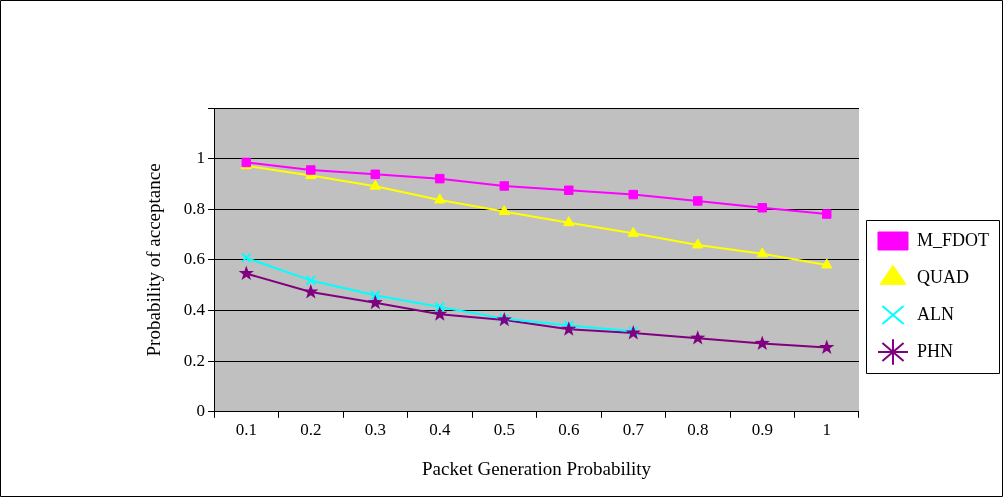  What do you see at coordinates (246, 430) in the screenshot?
I see `x-tick-label: 0.1` at bounding box center [246, 430].